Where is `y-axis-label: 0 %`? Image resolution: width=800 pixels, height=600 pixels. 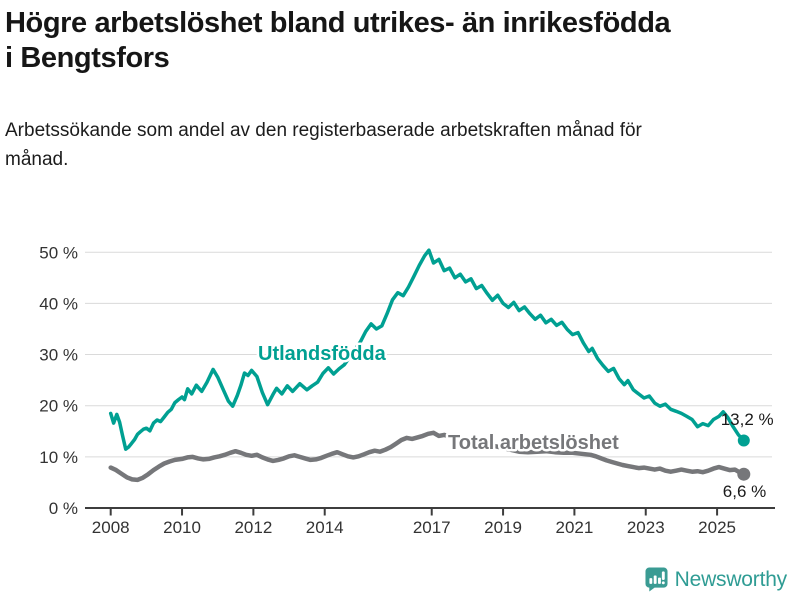 y-axis-label: 0 % is located at coordinates (63, 508).